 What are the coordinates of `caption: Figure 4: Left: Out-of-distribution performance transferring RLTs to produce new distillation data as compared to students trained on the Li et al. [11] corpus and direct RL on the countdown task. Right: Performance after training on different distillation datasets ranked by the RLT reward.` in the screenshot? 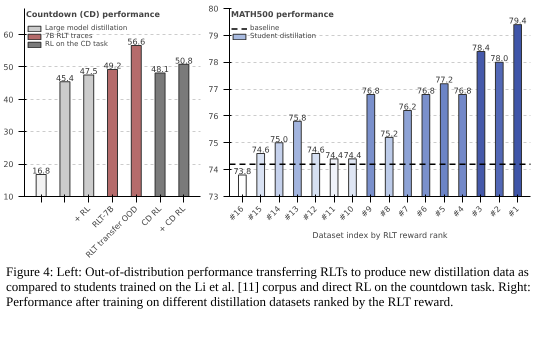 It's located at (269, 287).